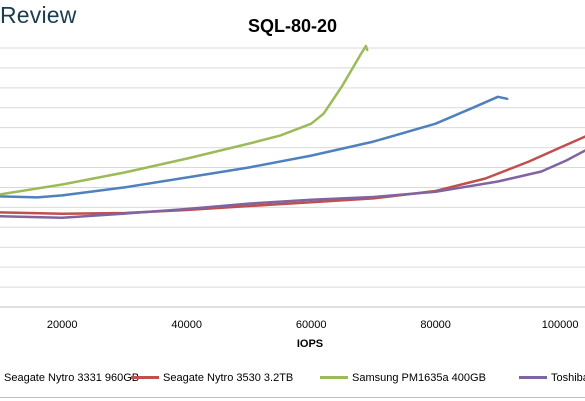  What do you see at coordinates (311, 325) in the screenshot?
I see `x-tick-label: 60000` at bounding box center [311, 325].